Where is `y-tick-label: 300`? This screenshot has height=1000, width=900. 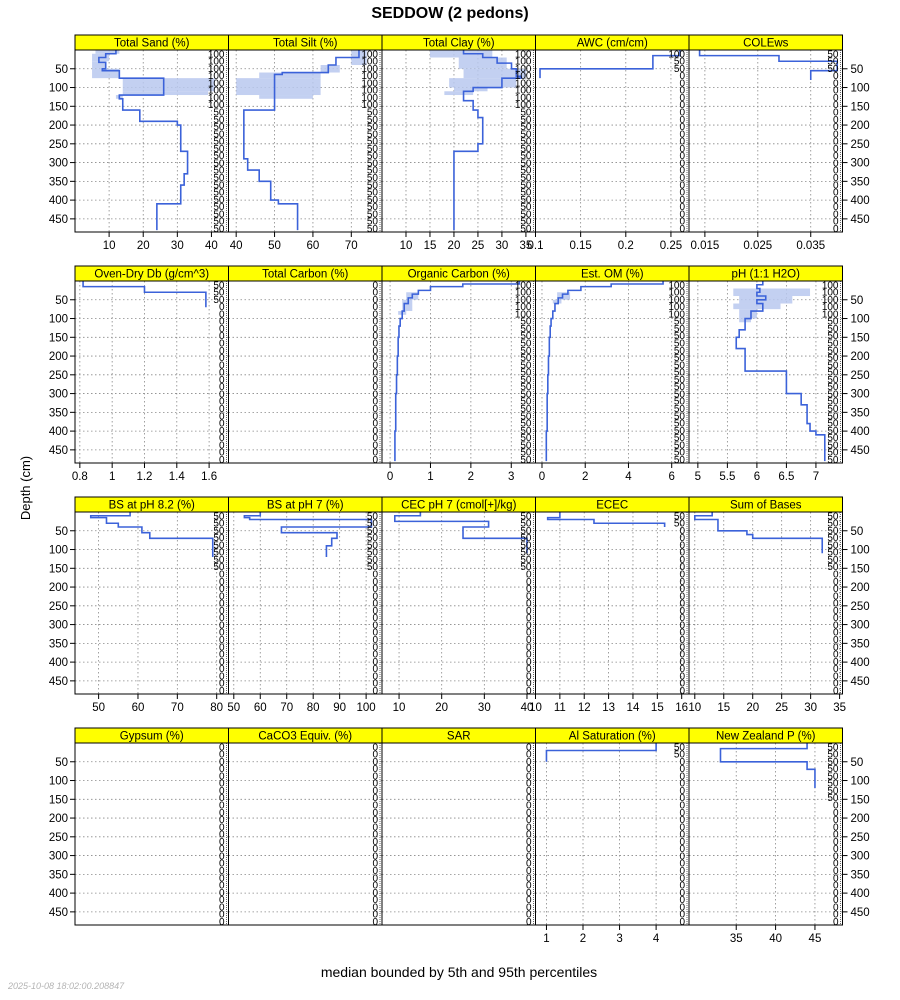 y-tick-label: 300 is located at coordinates (860, 395).